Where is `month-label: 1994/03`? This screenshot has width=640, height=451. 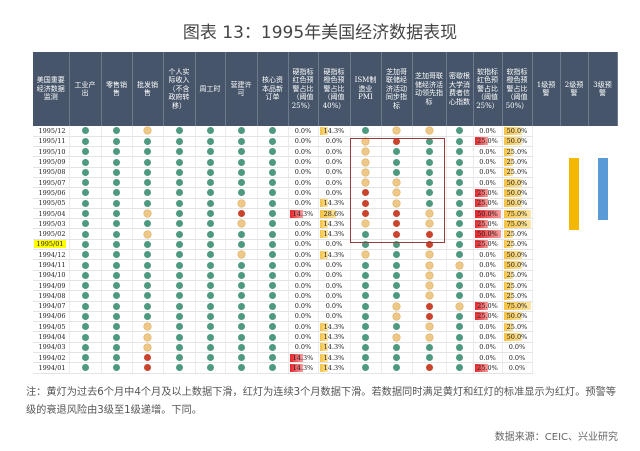
month-label: 1994/03 is located at coordinates (51, 348).